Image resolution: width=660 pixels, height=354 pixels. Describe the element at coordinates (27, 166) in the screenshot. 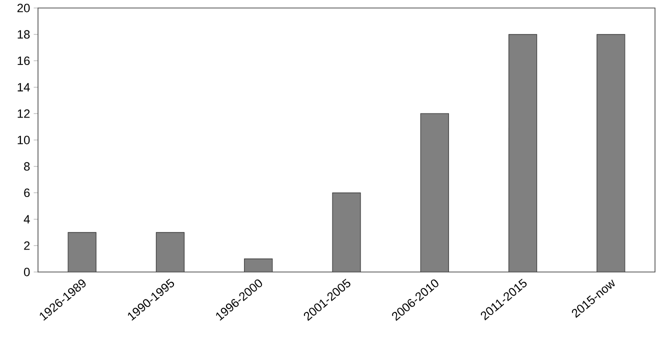

I see `y-tick-label: 8` at that location.